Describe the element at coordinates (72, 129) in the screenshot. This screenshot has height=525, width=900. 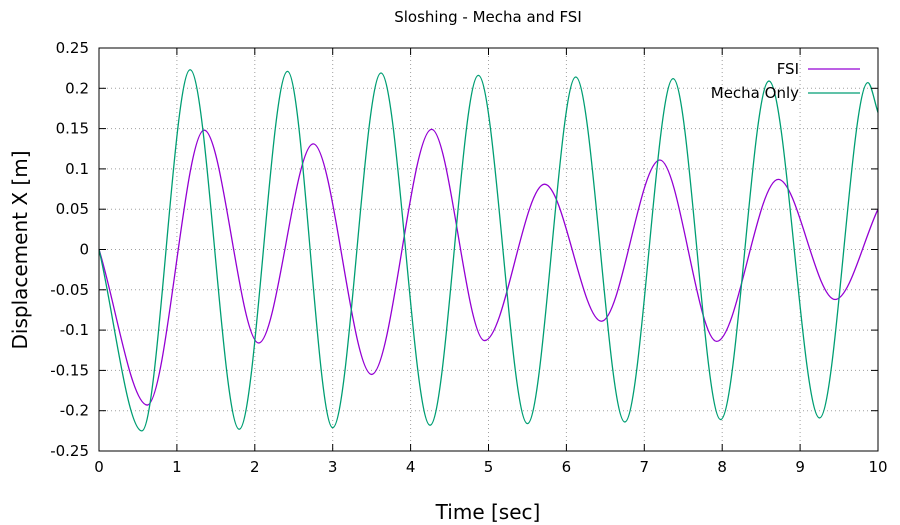
I see `y-tick-label: 0.15` at that location.